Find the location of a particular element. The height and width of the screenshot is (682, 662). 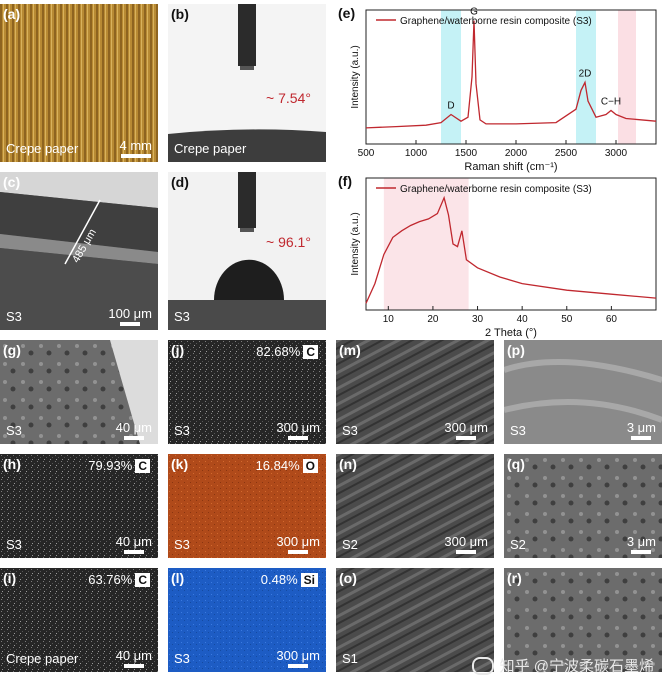

panel-label-c: (c) is located at coordinates (12, 182).